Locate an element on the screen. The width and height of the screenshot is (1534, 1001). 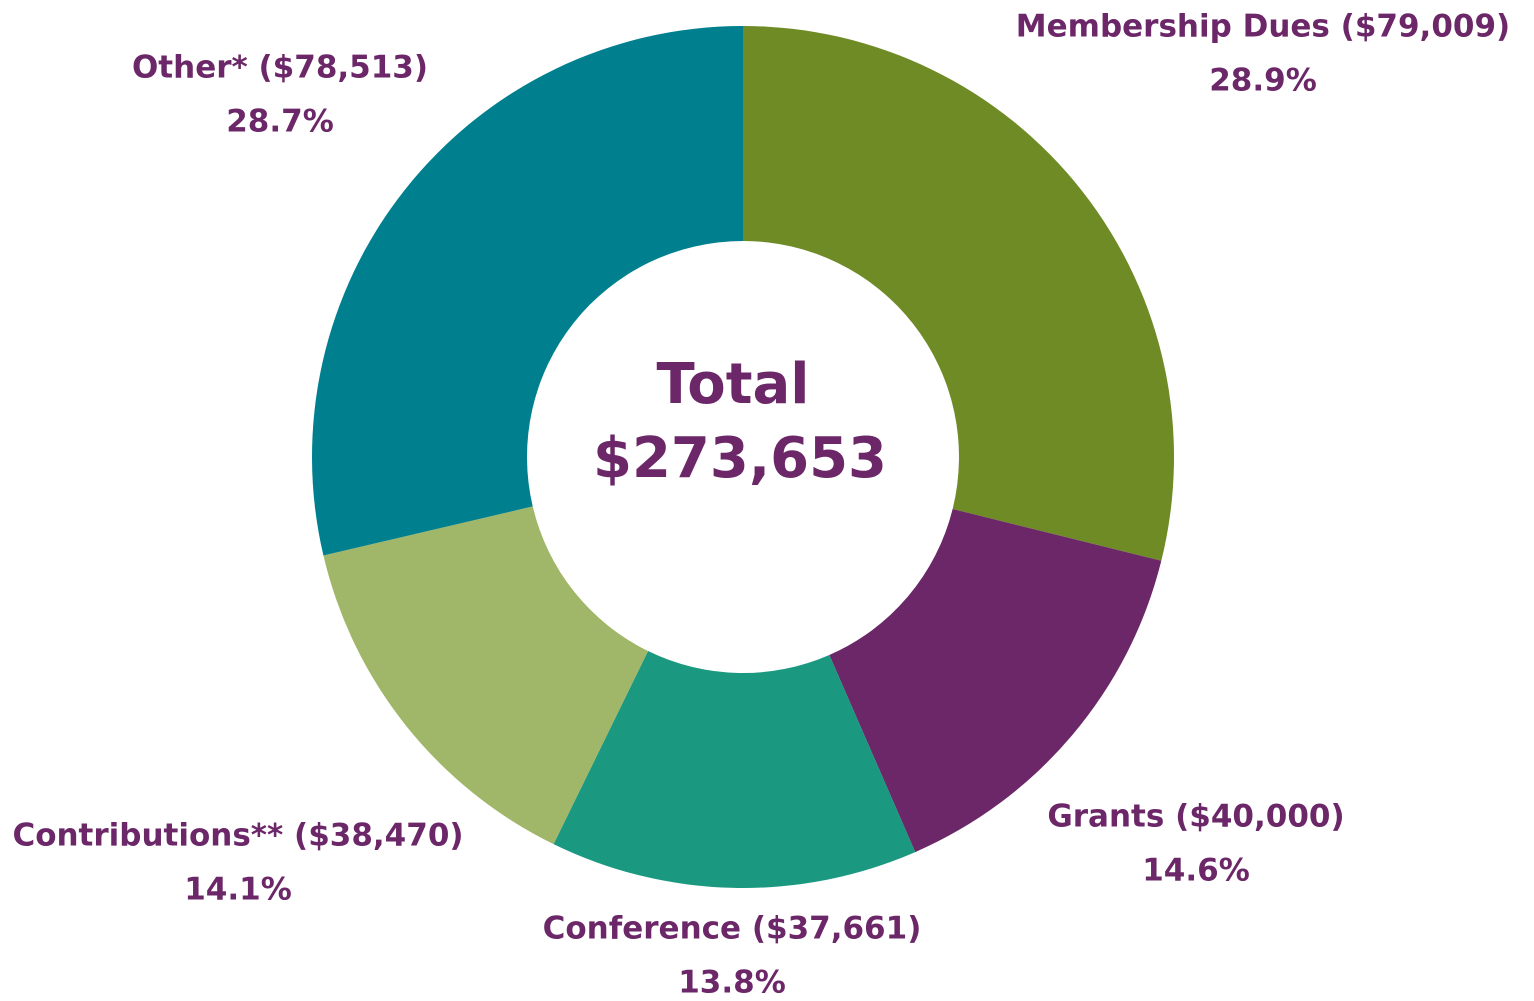
center-value: $273,653 is located at coordinates (740, 458).